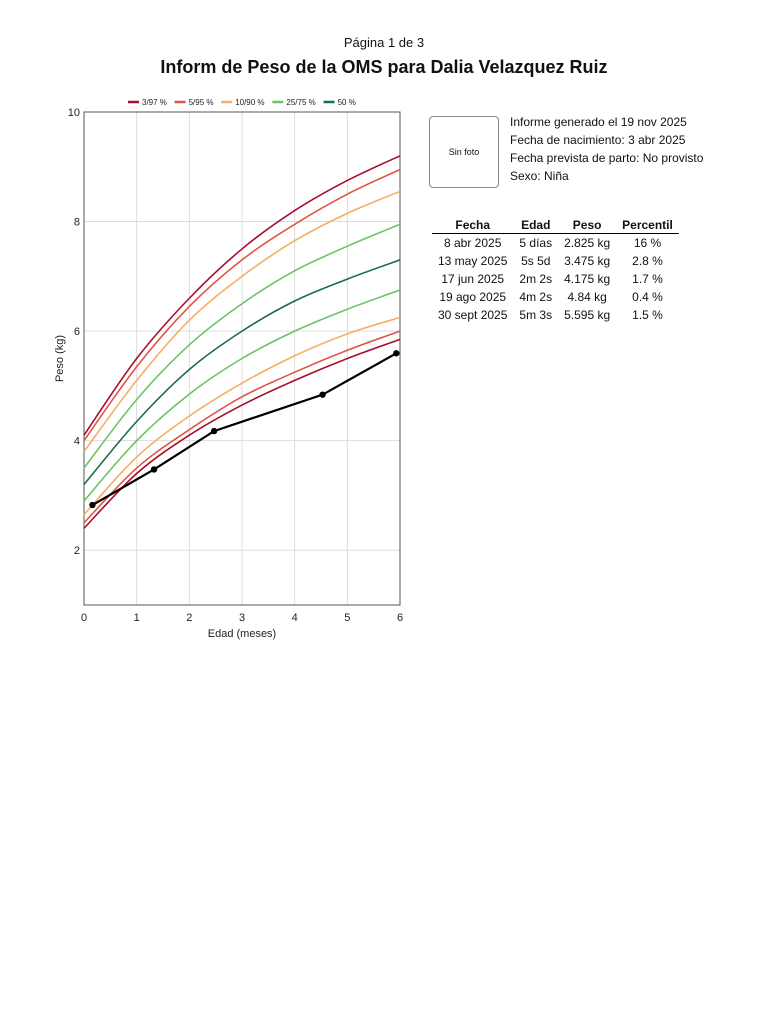 The height and width of the screenshot is (1024, 768). What do you see at coordinates (189, 618) in the screenshot?
I see `x-tick-label: 2` at bounding box center [189, 618].